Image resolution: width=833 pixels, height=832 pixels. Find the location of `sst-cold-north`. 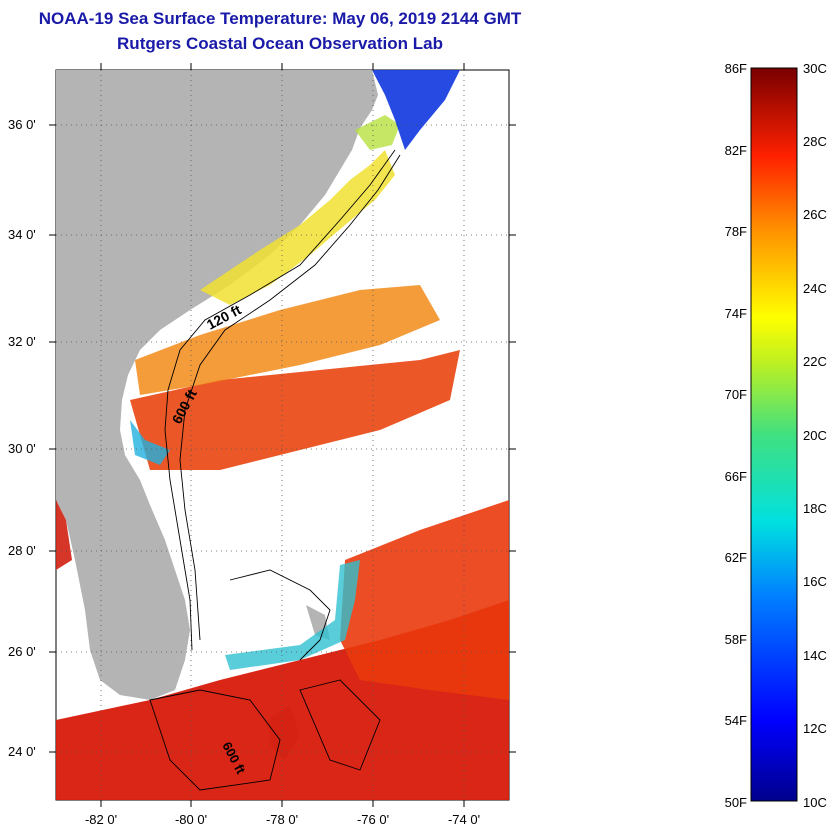

sst-cold-north is located at coordinates (416, 110).